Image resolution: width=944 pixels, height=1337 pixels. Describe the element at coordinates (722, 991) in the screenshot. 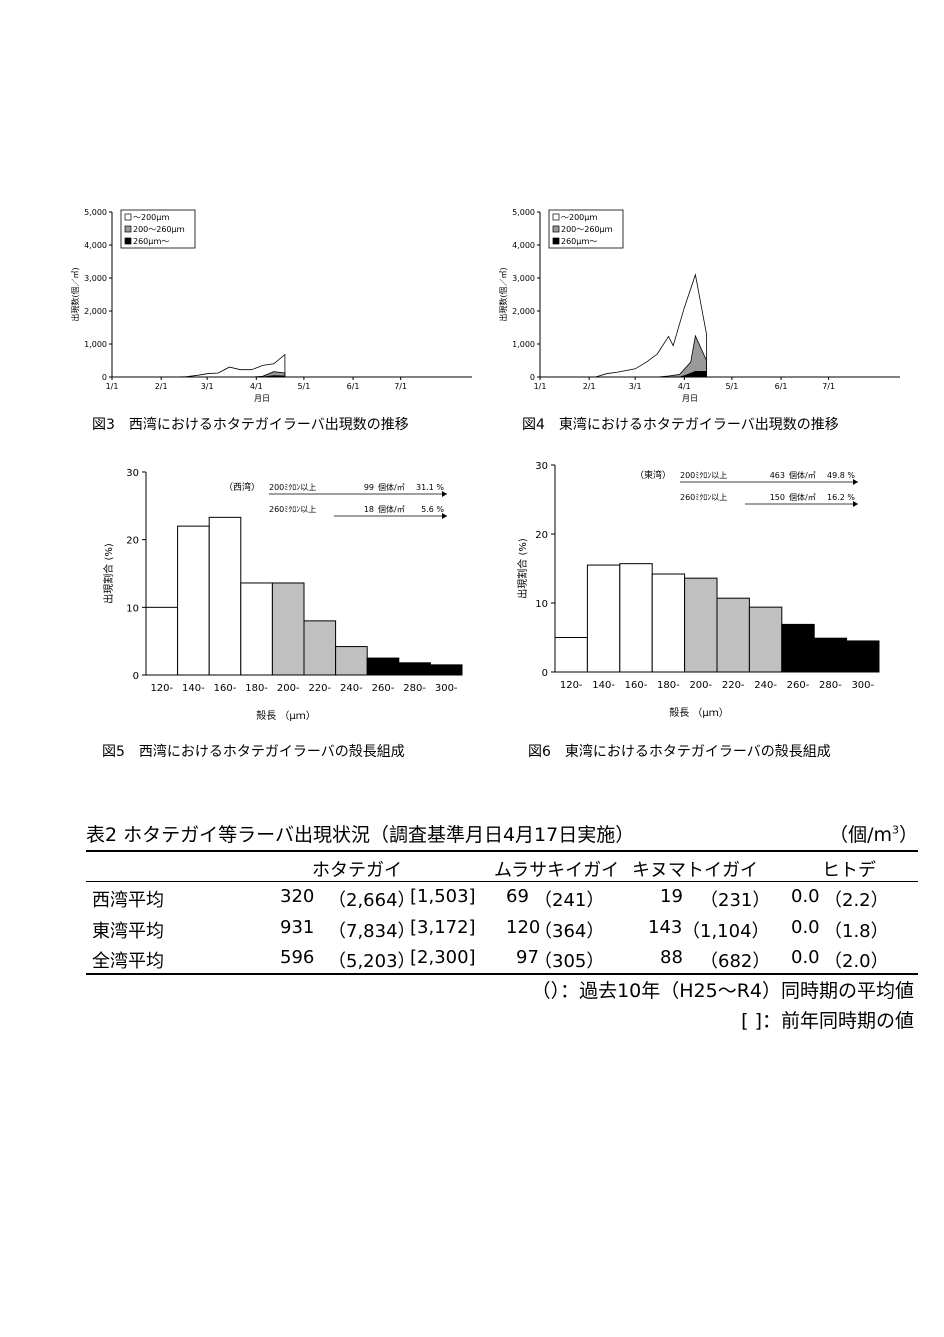

I see `table2-note-average: （）：過去10年（H25～R4）同時期の平均値` at that location.